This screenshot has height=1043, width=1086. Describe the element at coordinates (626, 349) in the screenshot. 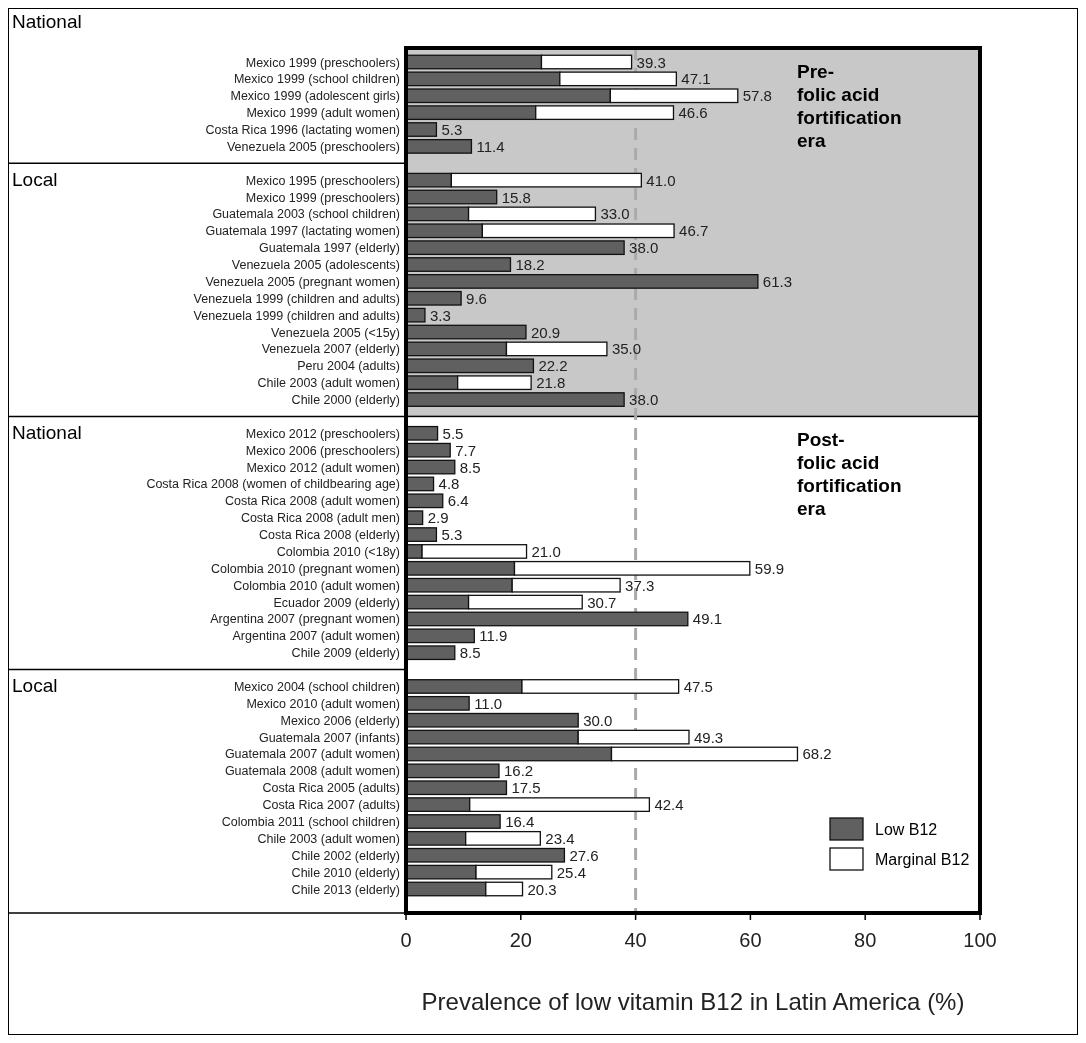

I see `total-label: 35.0` at that location.